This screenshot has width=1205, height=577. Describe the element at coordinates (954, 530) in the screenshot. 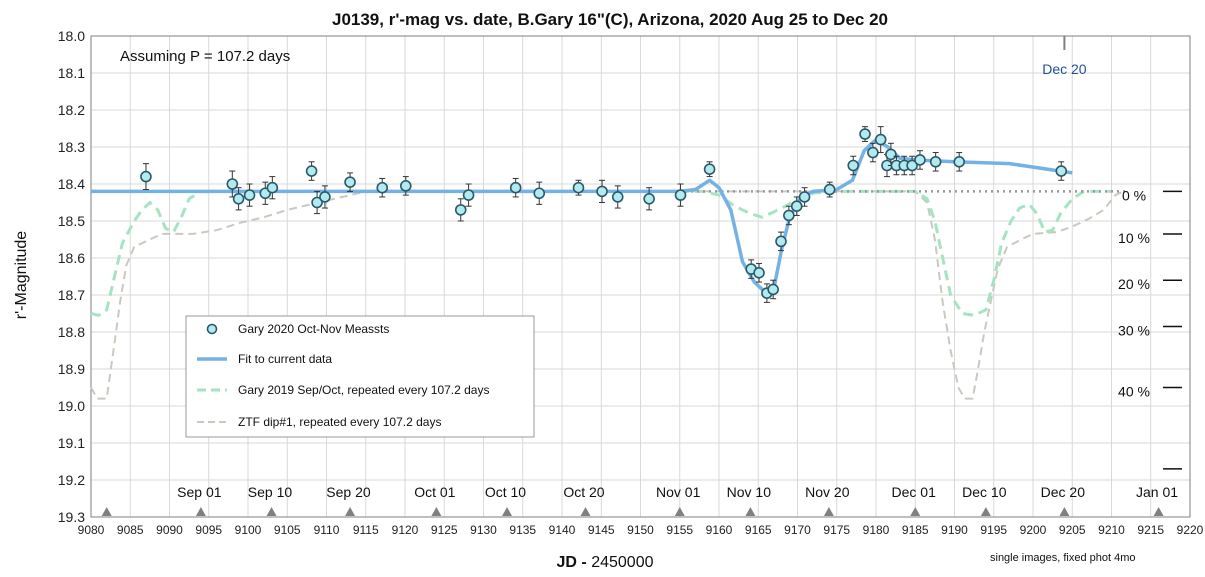

I see `x-tick-label: 9190` at that location.